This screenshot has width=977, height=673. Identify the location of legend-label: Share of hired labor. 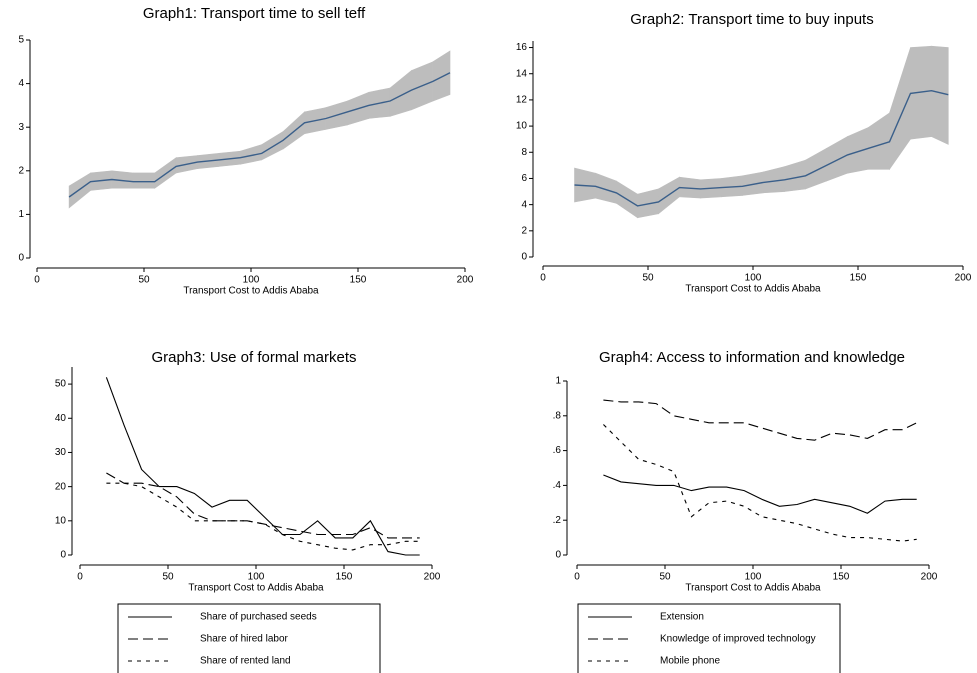
(244, 639).